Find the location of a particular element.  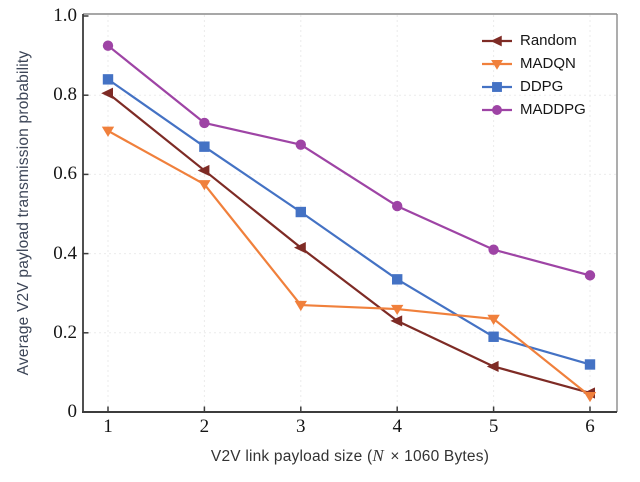

y-tick-label: 1.0 is located at coordinates (65, 15).